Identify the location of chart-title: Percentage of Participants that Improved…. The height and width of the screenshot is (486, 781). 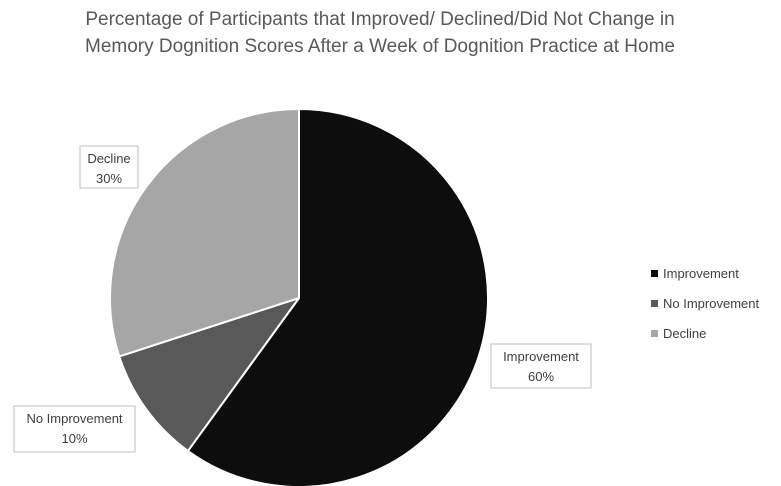
(380, 33).